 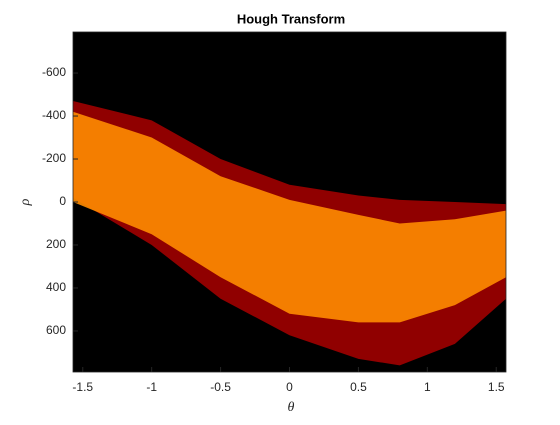 I want to click on y-tick-label: 400, so click(x=56, y=287).